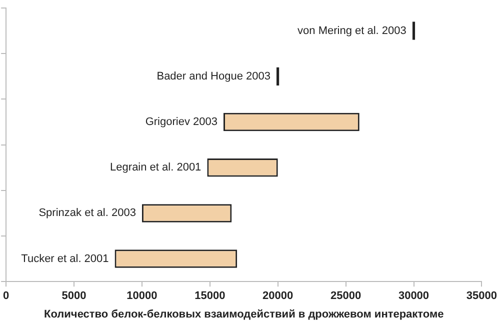 Image resolution: width=500 pixels, height=323 pixels. I want to click on x-tick-label: 25000, so click(346, 296).